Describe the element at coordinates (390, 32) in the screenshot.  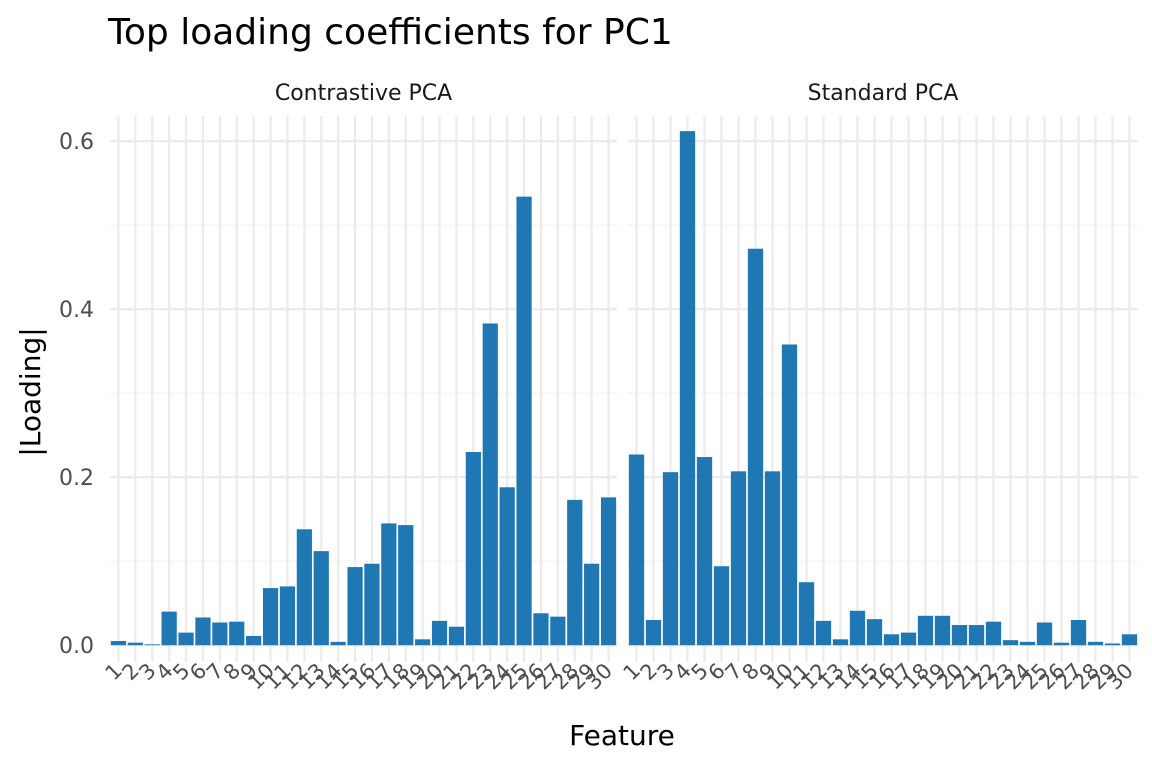
I see `chart-title: Top loading coefficients for PC1` at that location.